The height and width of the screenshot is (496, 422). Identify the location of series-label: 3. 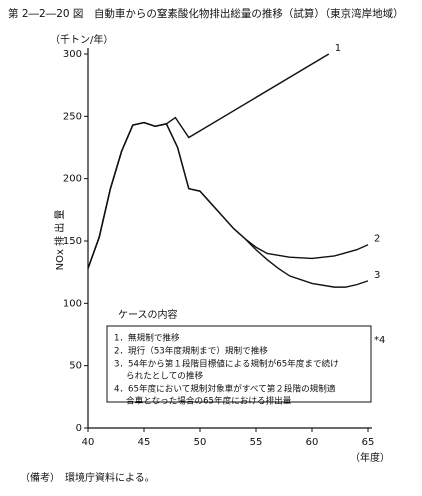
(377, 275).